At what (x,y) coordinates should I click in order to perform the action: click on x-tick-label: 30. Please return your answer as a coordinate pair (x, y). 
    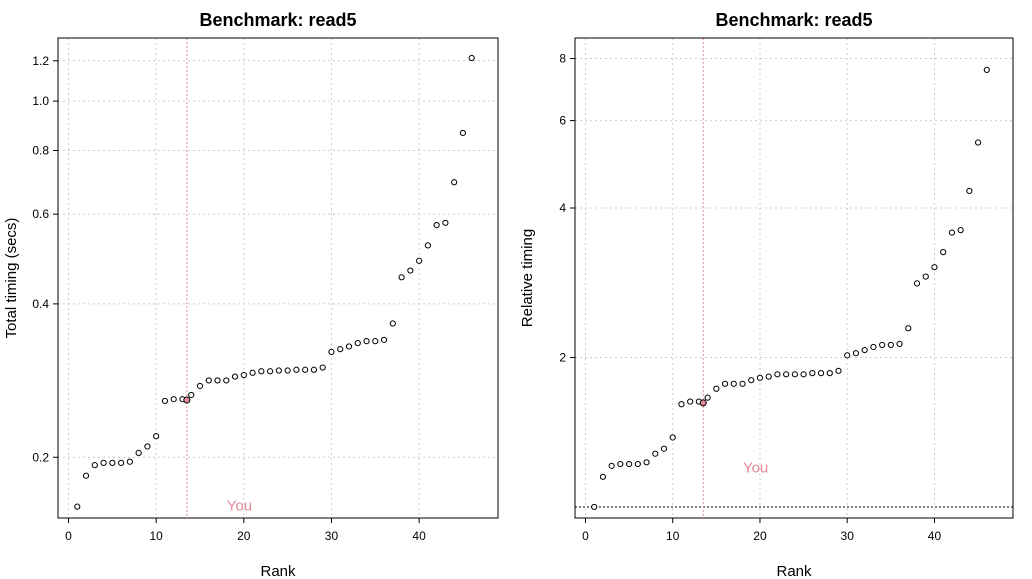
    Looking at the image, I should click on (332, 536).